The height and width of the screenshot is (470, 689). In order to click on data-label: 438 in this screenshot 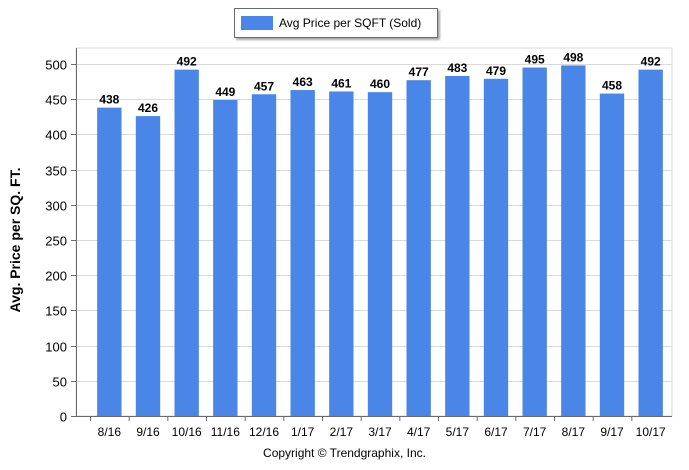, I will do `click(109, 100)`.